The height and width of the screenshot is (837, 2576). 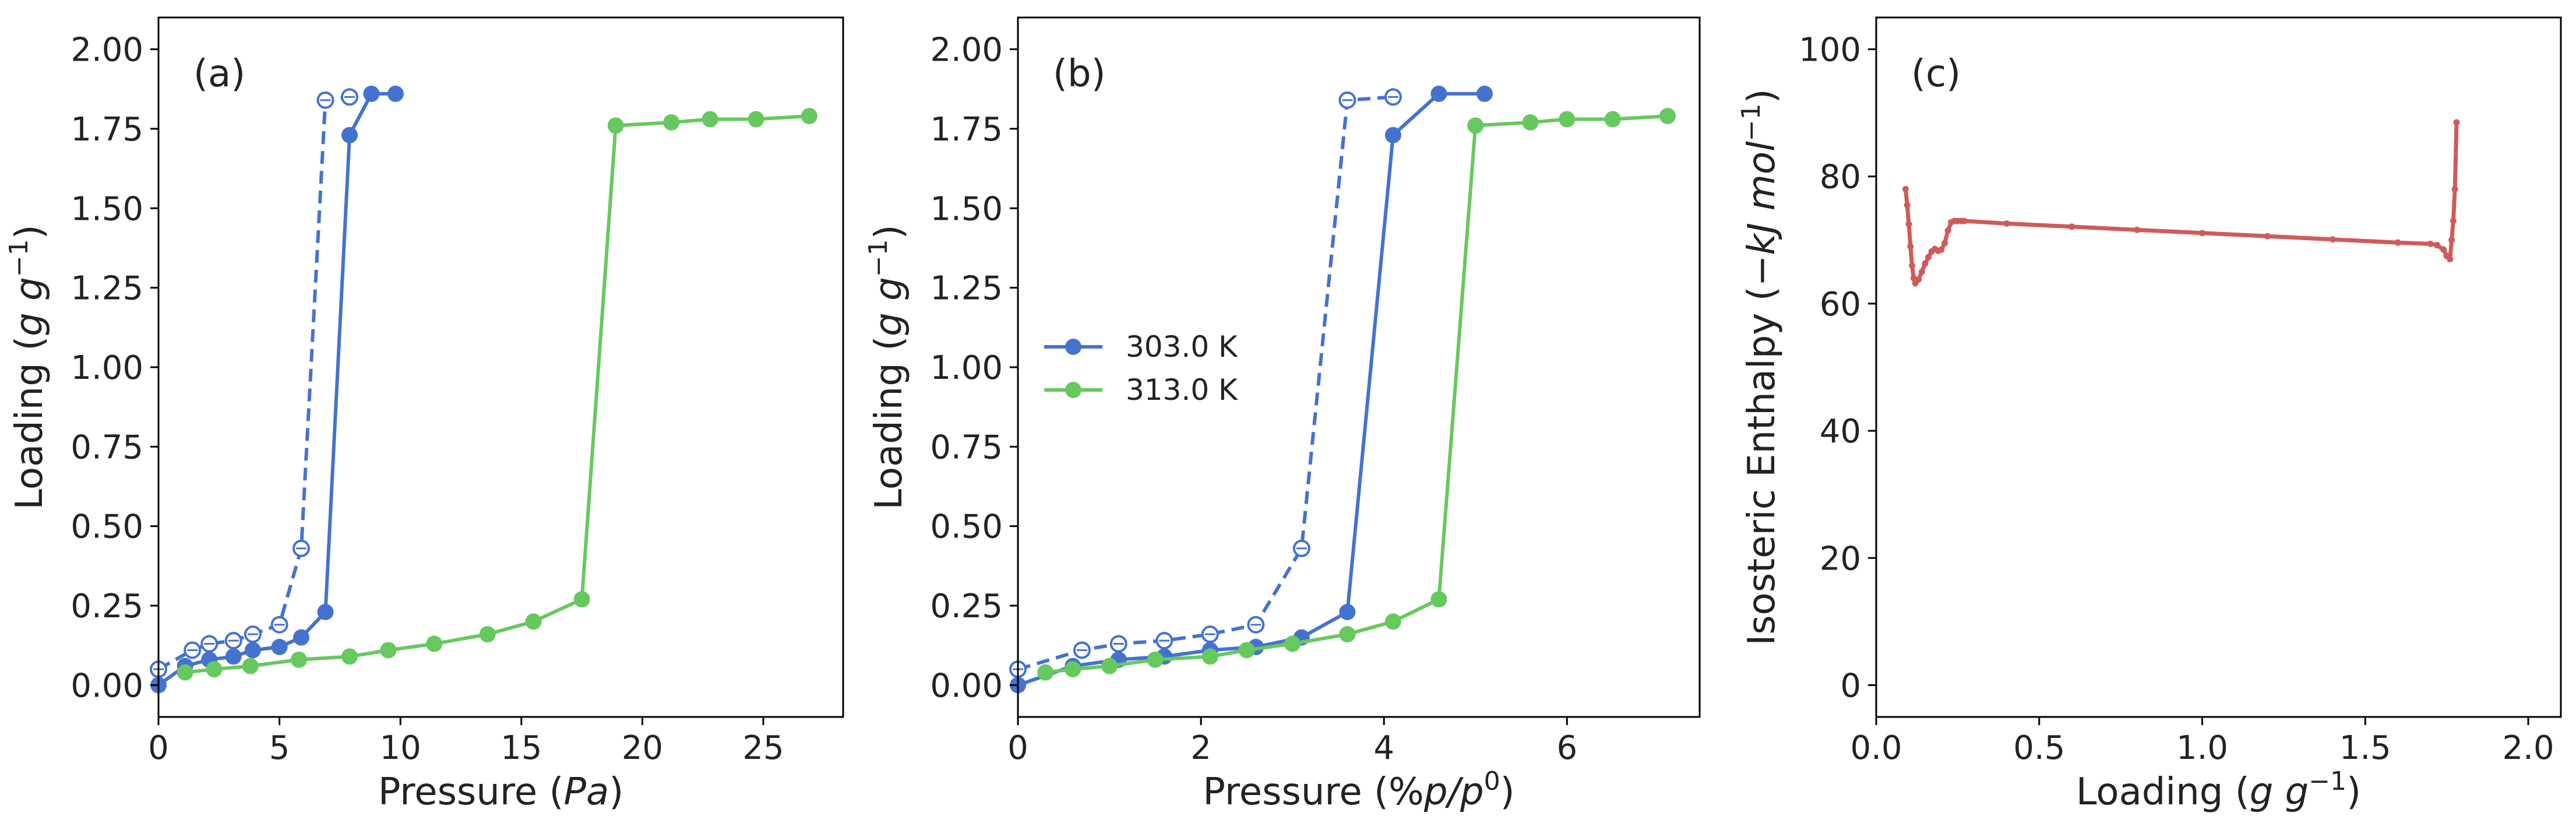 I want to click on y-axis-label: Loading (g g−1), so click(x=28, y=366).